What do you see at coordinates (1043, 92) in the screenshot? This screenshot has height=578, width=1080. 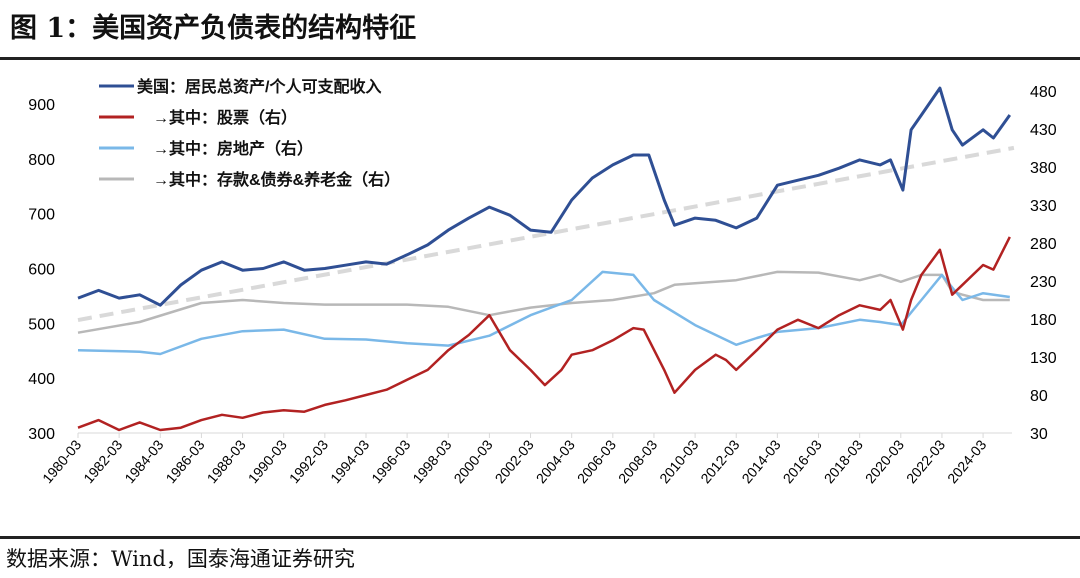 I see `y-right-tick-label: 480` at bounding box center [1043, 92].